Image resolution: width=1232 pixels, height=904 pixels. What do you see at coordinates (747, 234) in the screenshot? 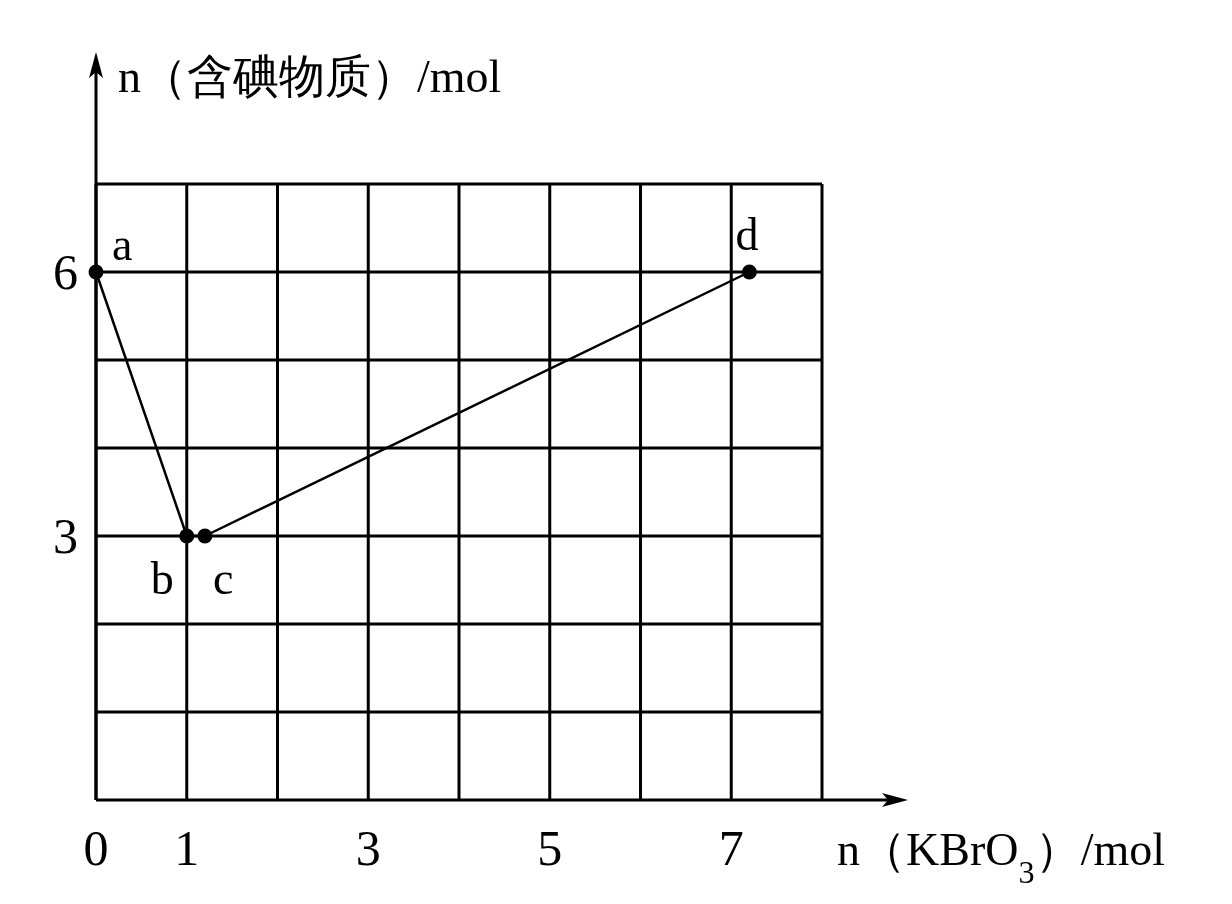
I see `annotation: d` at bounding box center [747, 234].